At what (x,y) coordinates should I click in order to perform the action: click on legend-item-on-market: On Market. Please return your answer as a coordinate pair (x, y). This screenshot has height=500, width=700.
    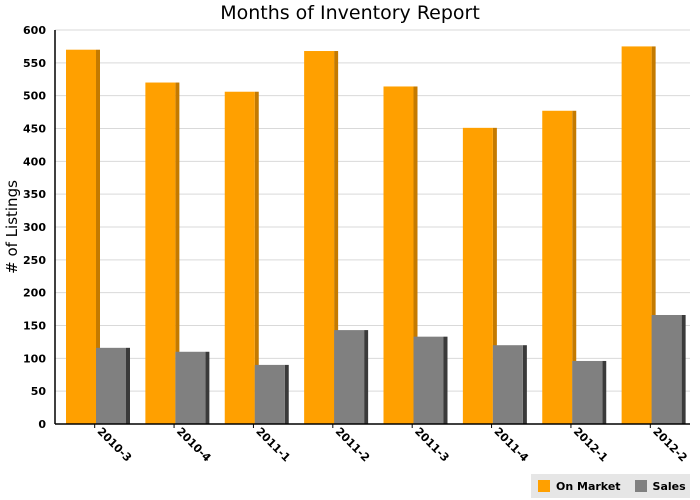
    Looking at the image, I should click on (579, 486).